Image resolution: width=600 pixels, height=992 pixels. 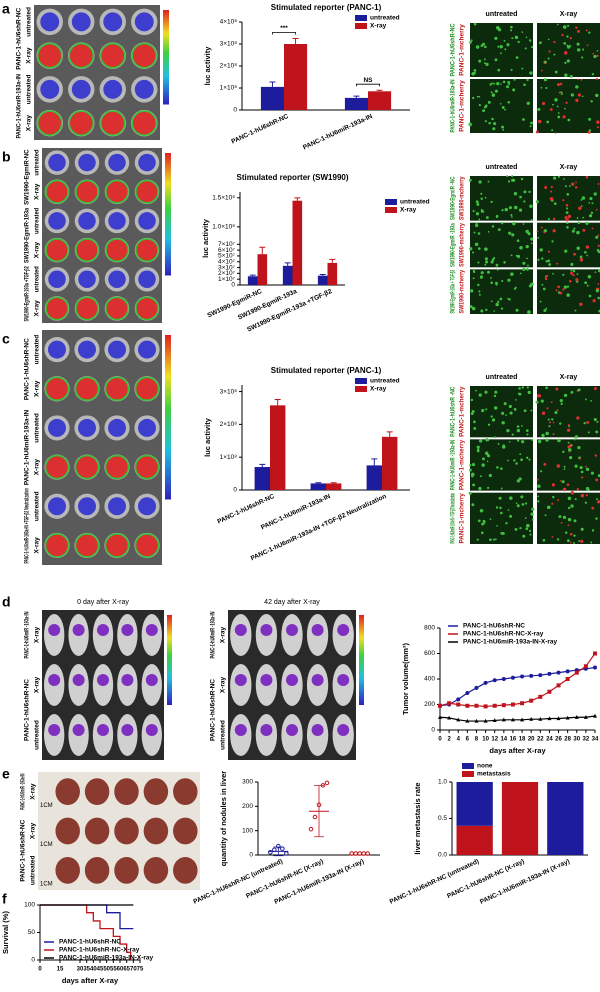 What do you see at coordinates (6, 9) in the screenshot?
I see `panel-letter: a` at bounding box center [6, 9].